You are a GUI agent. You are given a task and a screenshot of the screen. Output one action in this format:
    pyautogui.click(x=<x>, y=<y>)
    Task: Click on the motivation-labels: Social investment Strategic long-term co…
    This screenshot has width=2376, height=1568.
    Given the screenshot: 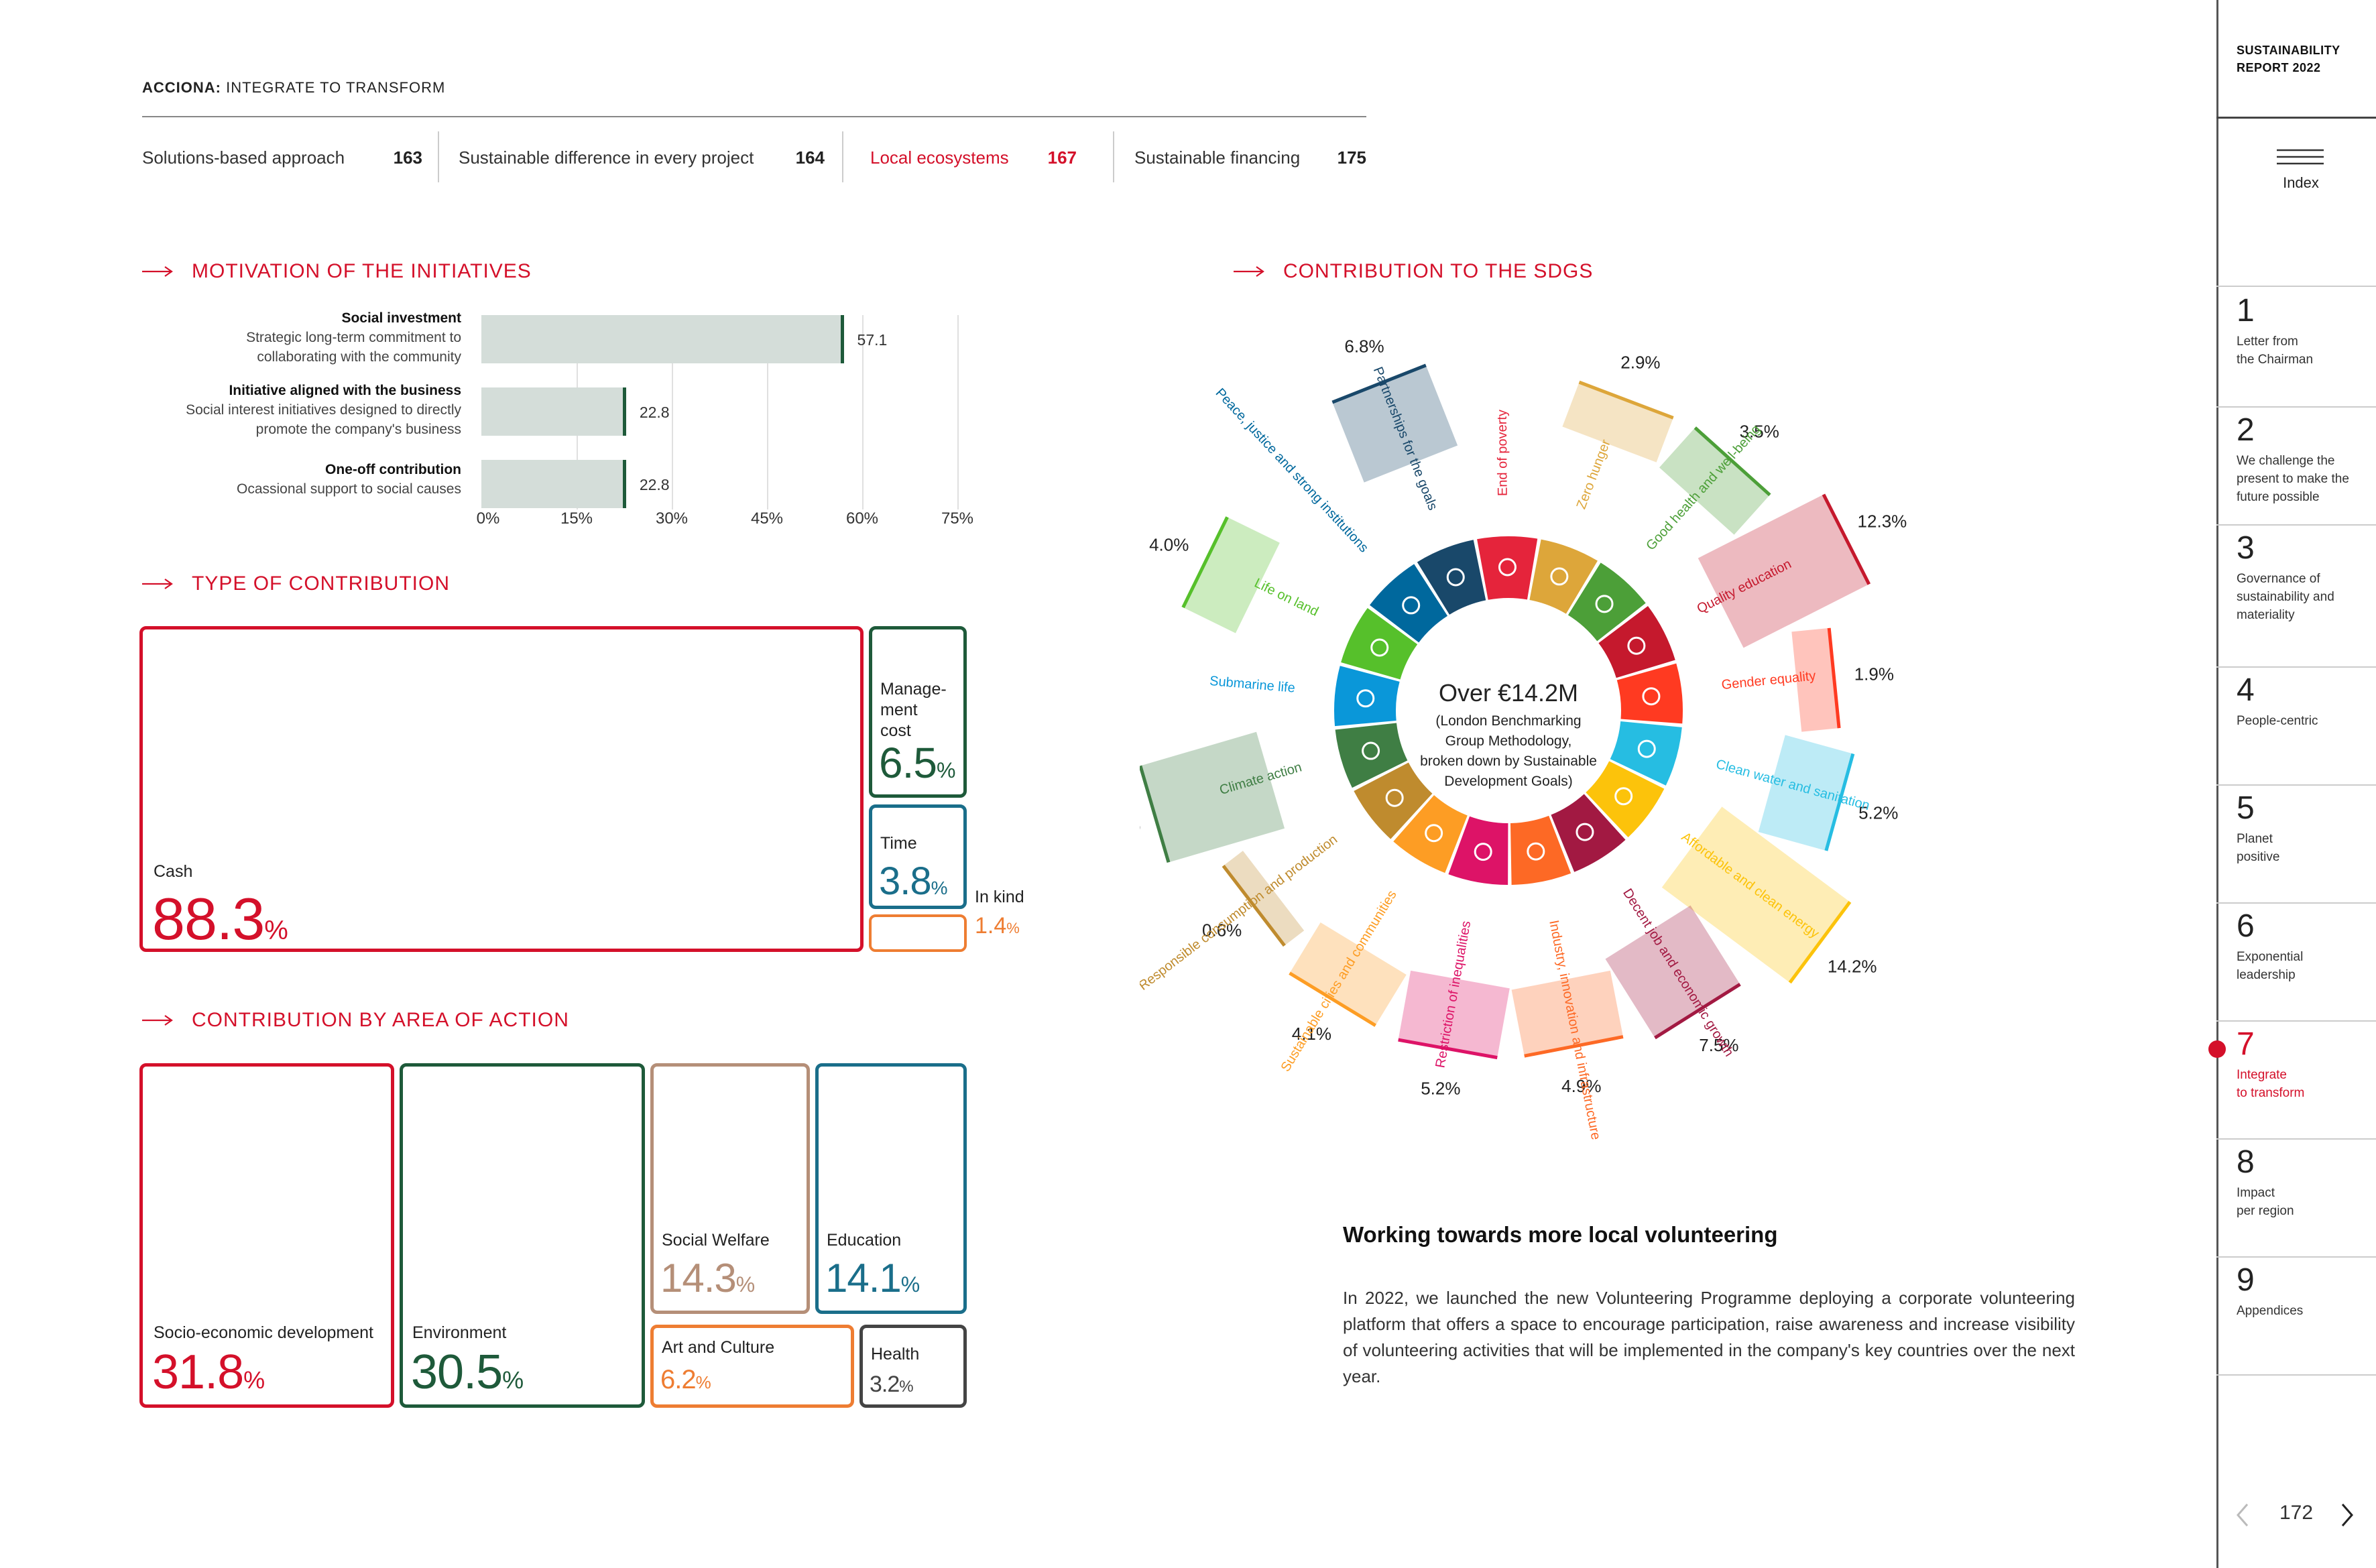 What is the action you would take?
    pyautogui.click(x=297, y=409)
    